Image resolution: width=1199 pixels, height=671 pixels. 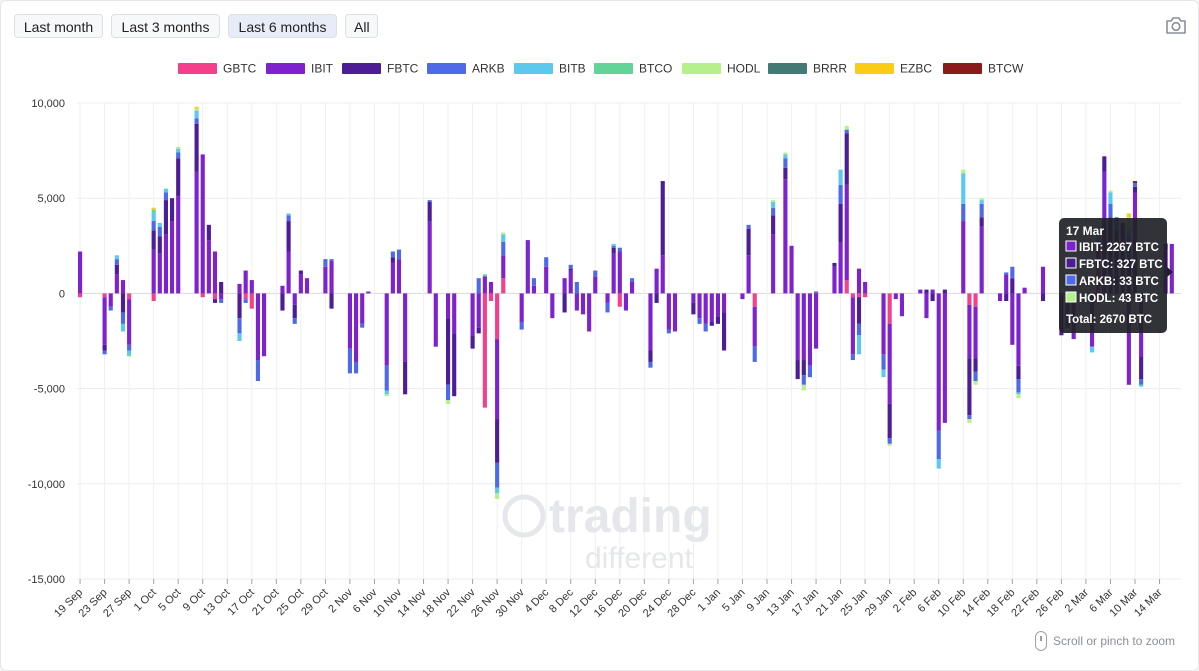 I want to click on y-tick-label: 5,000, so click(x=51, y=199).